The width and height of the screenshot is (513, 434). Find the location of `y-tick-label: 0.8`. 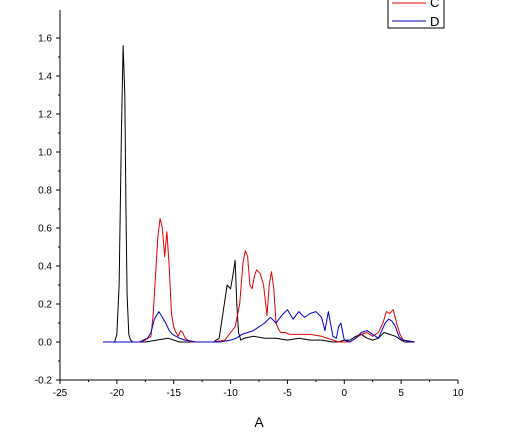

y-tick-label: 0.8 is located at coordinates (45, 191).